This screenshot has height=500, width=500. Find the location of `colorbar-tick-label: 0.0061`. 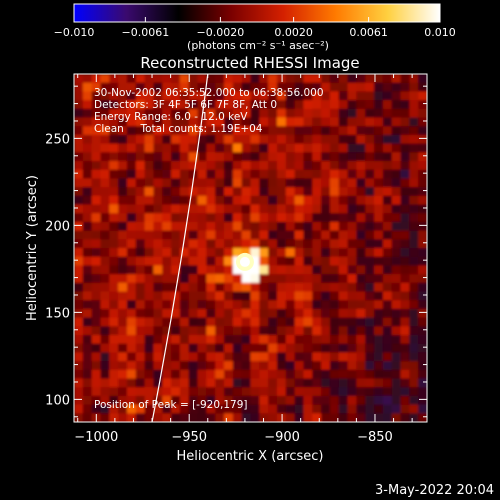

colorbar-tick-label: 0.0061 is located at coordinates (368, 32).